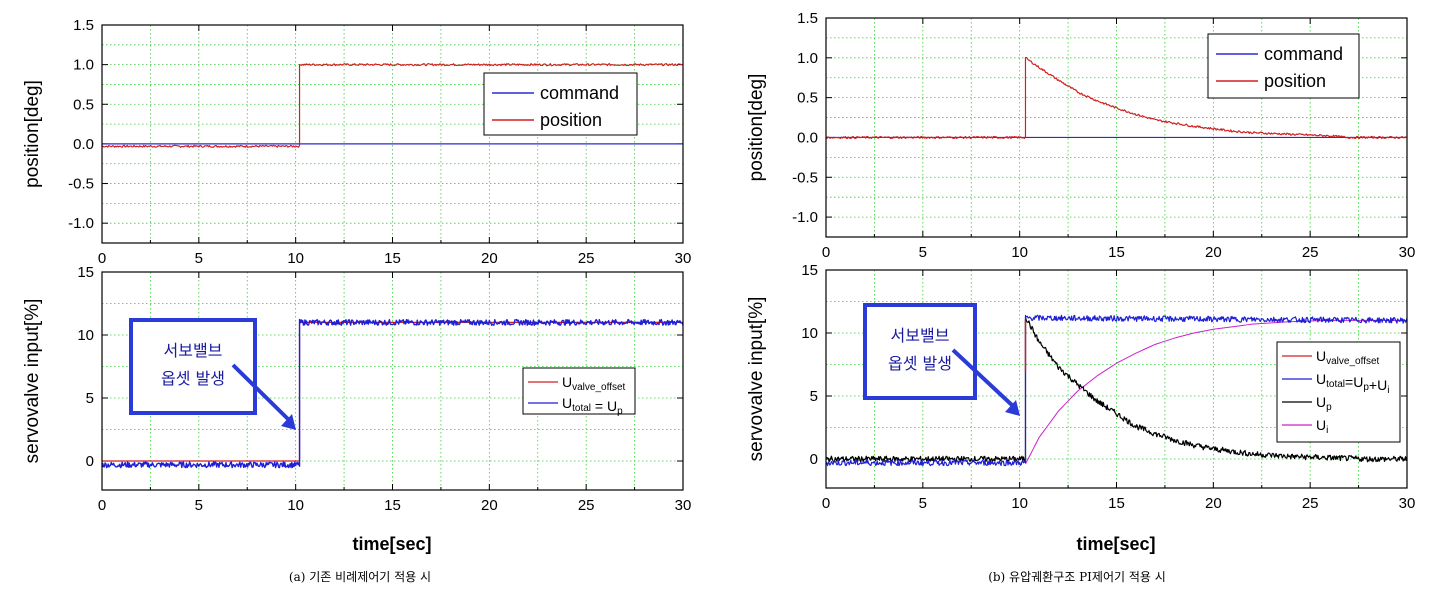 This screenshot has height=603, width=1438. What do you see at coordinates (81, 223) in the screenshot?
I see `a-top-ytick-label: -1.0` at bounding box center [81, 223].